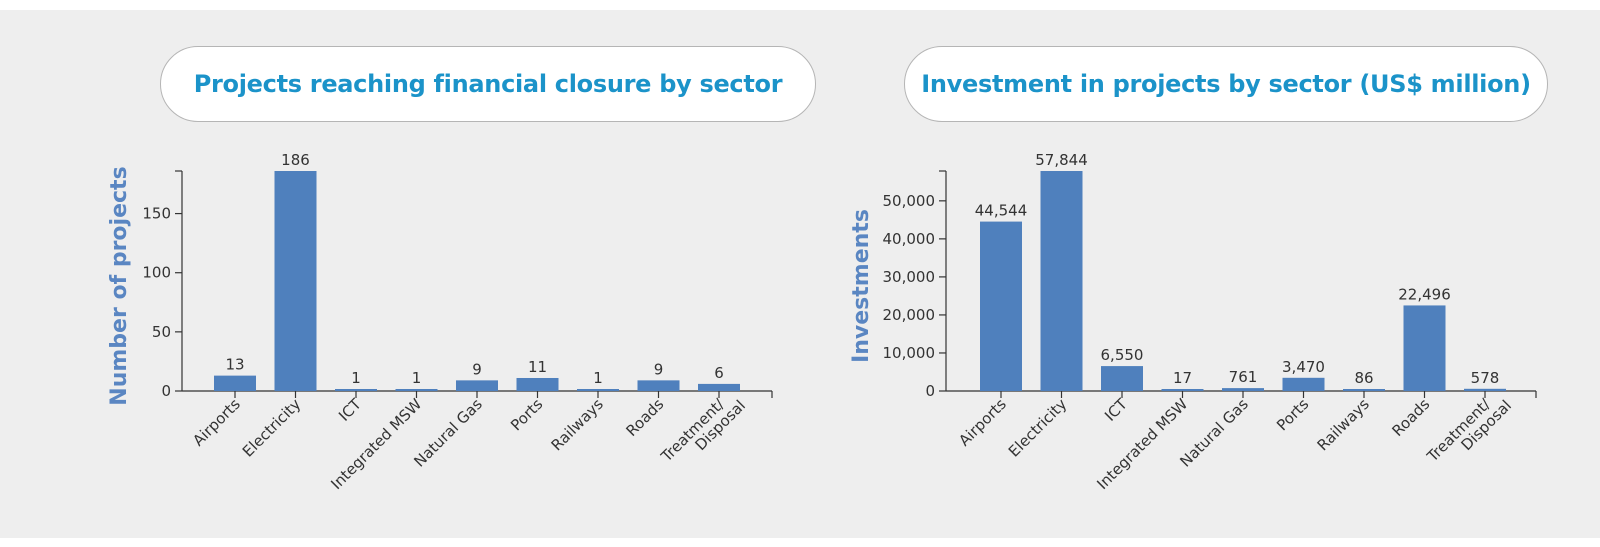 This screenshot has width=1600, height=547. I want to click on bar-value-label: 57,844, so click(1061, 160).